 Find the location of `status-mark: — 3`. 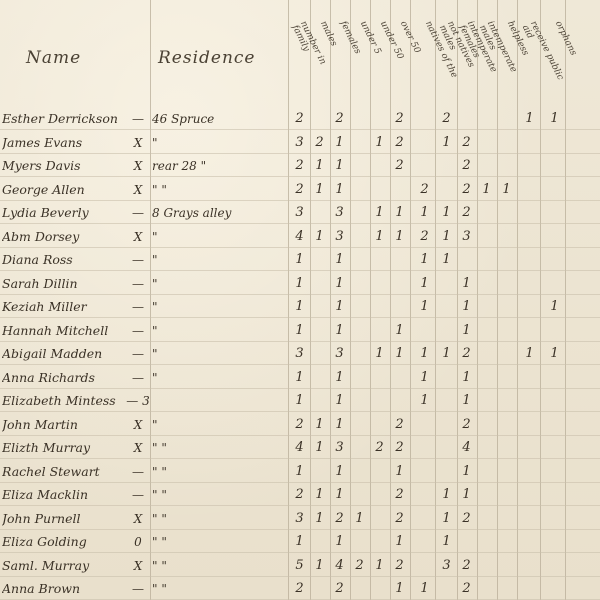

status-mark: — 3 is located at coordinates (138, 401).